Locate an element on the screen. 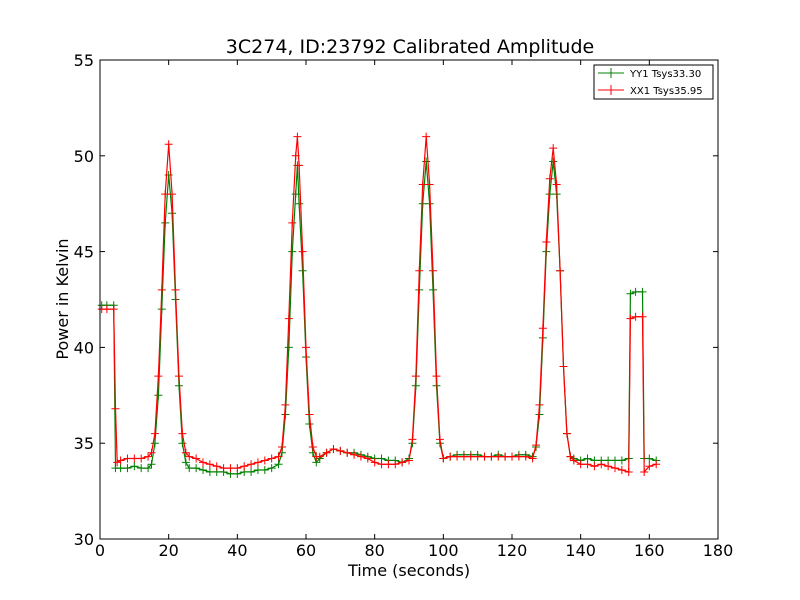  x-tick-label: 180 is located at coordinates (718, 550).